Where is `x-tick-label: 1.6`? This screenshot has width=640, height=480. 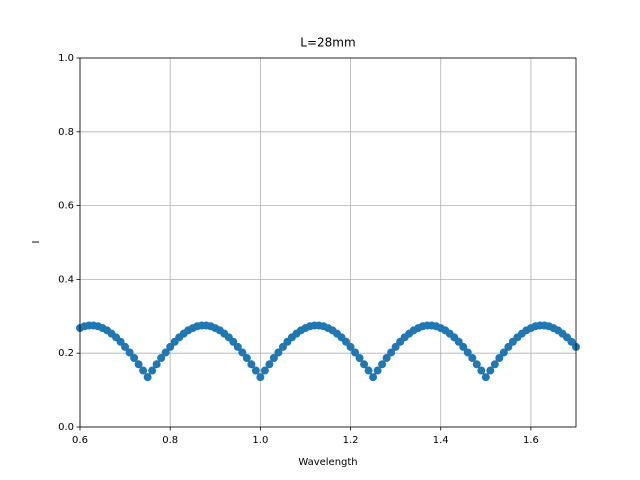
x-tick-label: 1.6 is located at coordinates (531, 440).